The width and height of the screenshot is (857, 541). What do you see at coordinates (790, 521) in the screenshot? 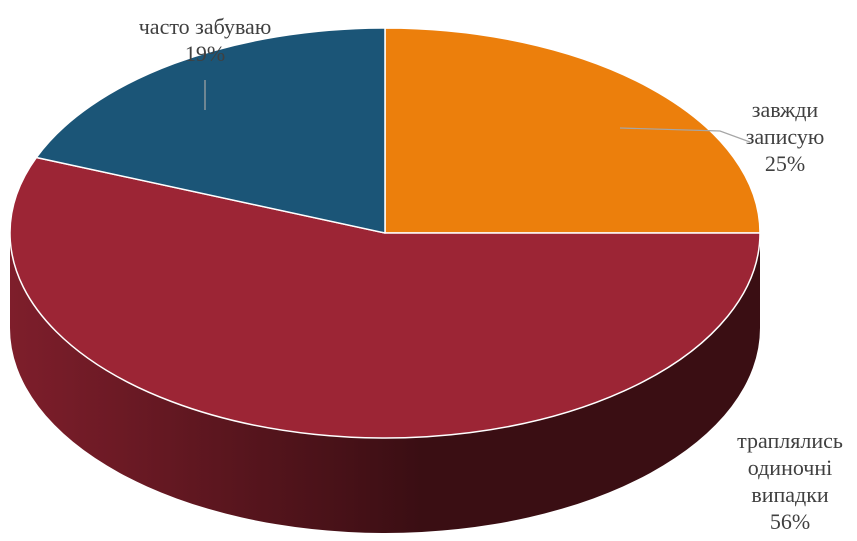
I see `slice-value-label: 56%` at bounding box center [790, 521].